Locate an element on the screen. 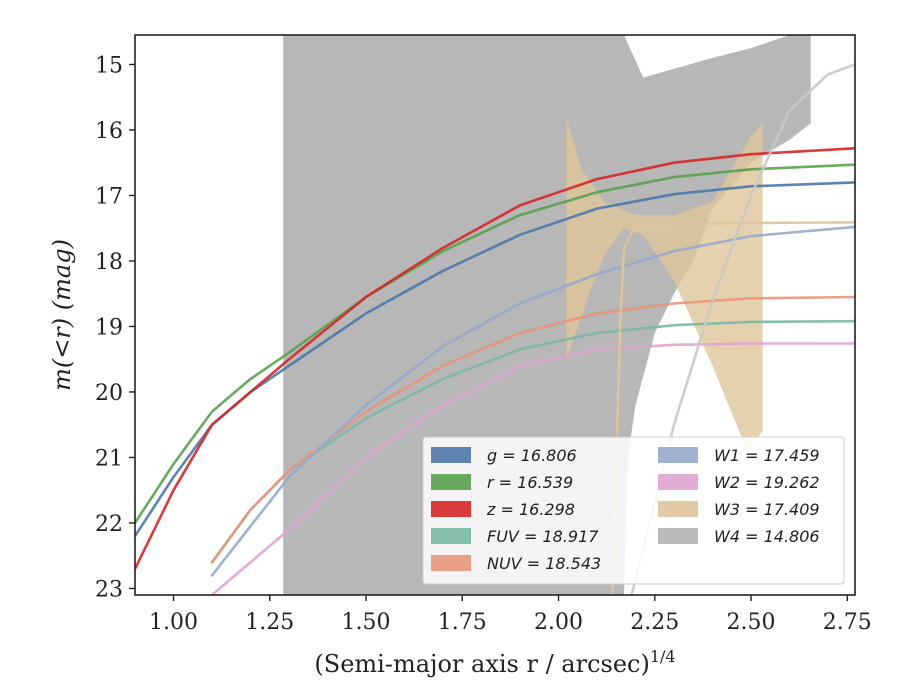 The width and height of the screenshot is (900, 700). legend-swatch-z is located at coordinates (451, 509).